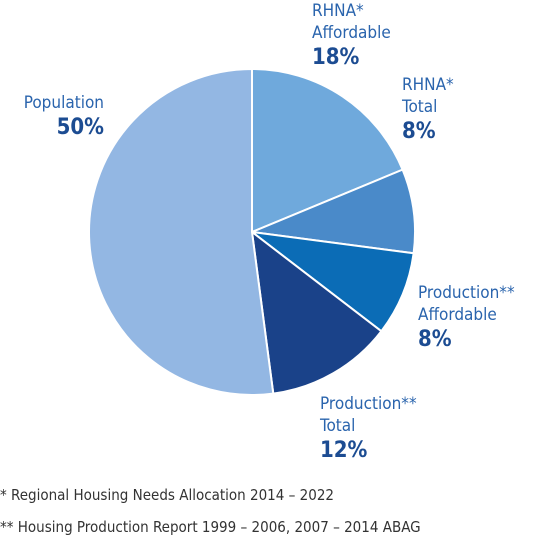 The width and height of the screenshot is (547, 545). Describe the element at coordinates (80, 127) in the screenshot. I see `slice-value: 50%` at that location.